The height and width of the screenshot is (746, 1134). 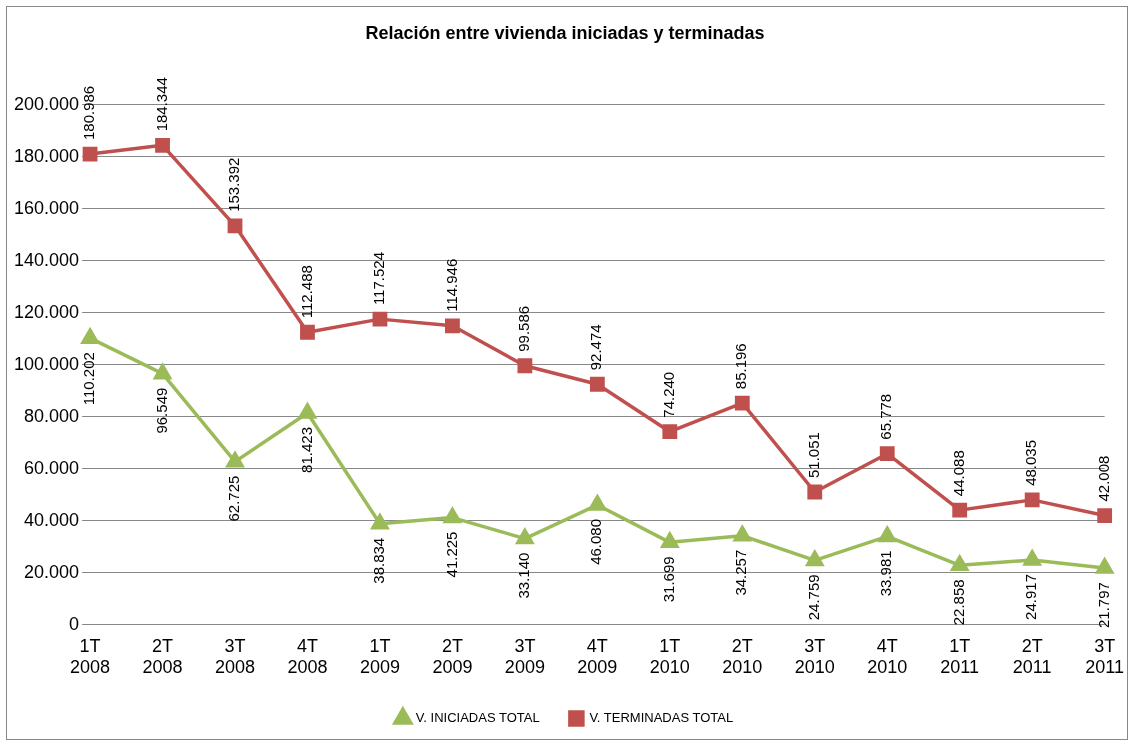 What do you see at coordinates (161, 410) in the screenshot?
I see `data-label: 96.549` at bounding box center [161, 410].